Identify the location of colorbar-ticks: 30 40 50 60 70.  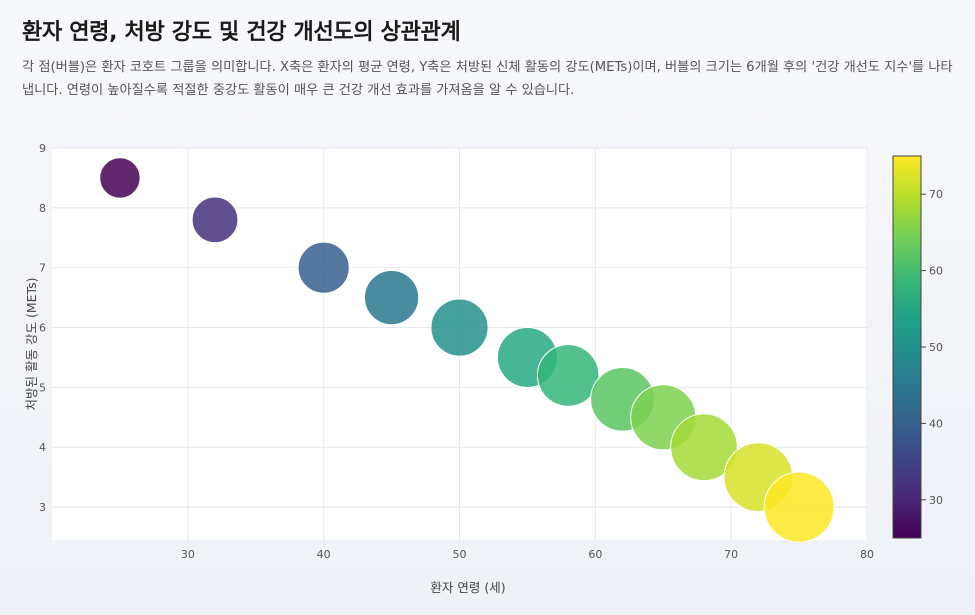
(932, 347).